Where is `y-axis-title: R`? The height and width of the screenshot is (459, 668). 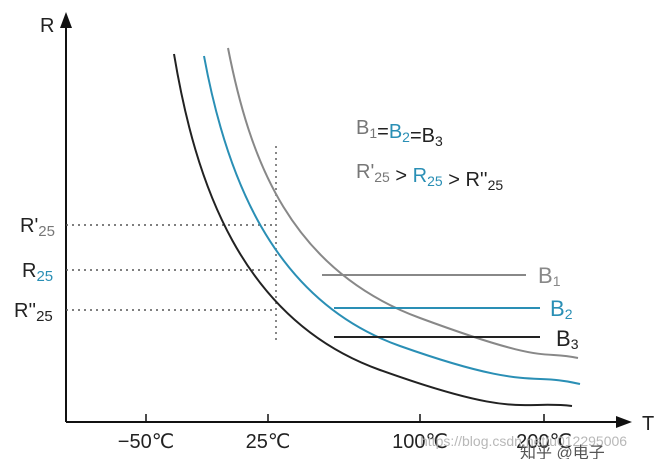 y-axis-title: R is located at coordinates (47, 26).